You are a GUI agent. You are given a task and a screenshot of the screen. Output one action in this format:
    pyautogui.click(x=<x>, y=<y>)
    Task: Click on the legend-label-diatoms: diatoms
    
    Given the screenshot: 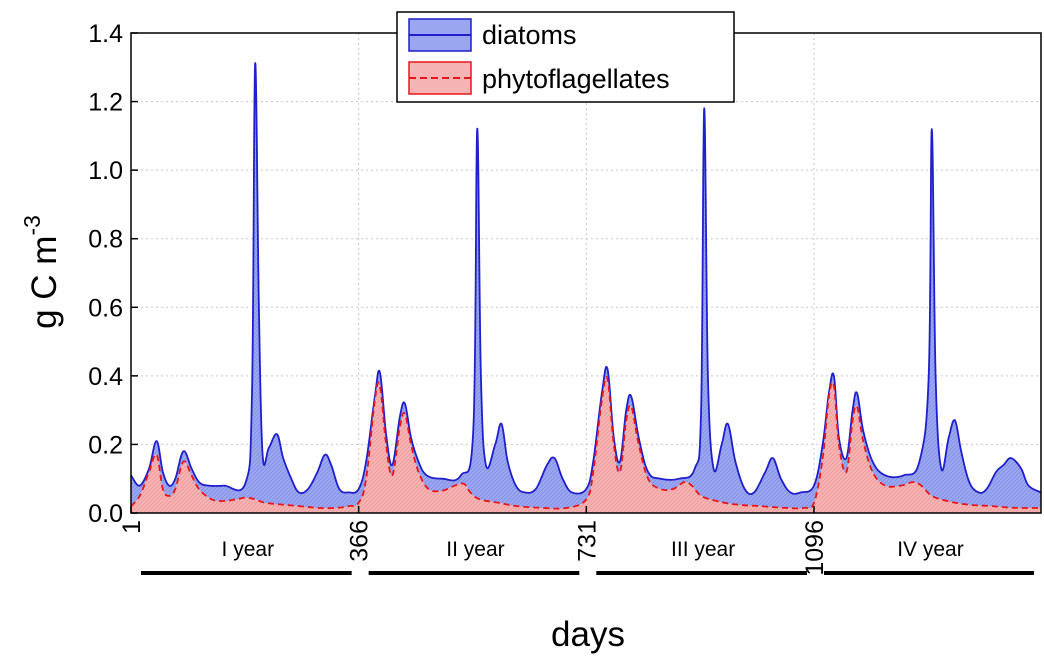 What is the action you would take?
    pyautogui.click(x=529, y=35)
    